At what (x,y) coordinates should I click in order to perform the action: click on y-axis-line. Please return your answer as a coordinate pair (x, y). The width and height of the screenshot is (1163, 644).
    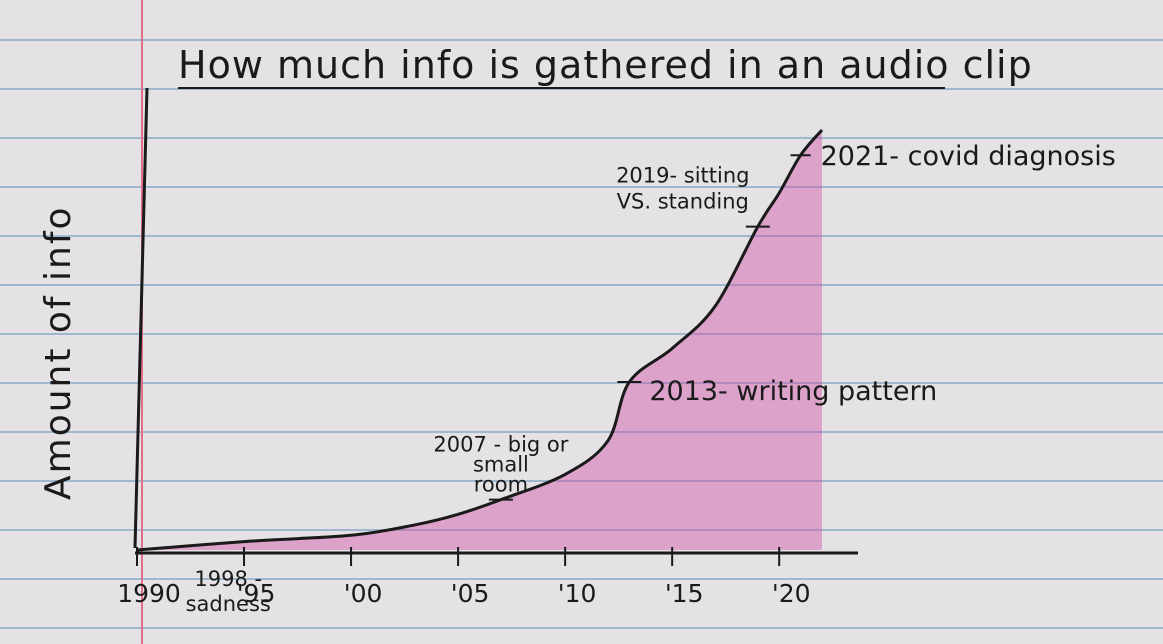
    Looking at the image, I should click on (141, 318).